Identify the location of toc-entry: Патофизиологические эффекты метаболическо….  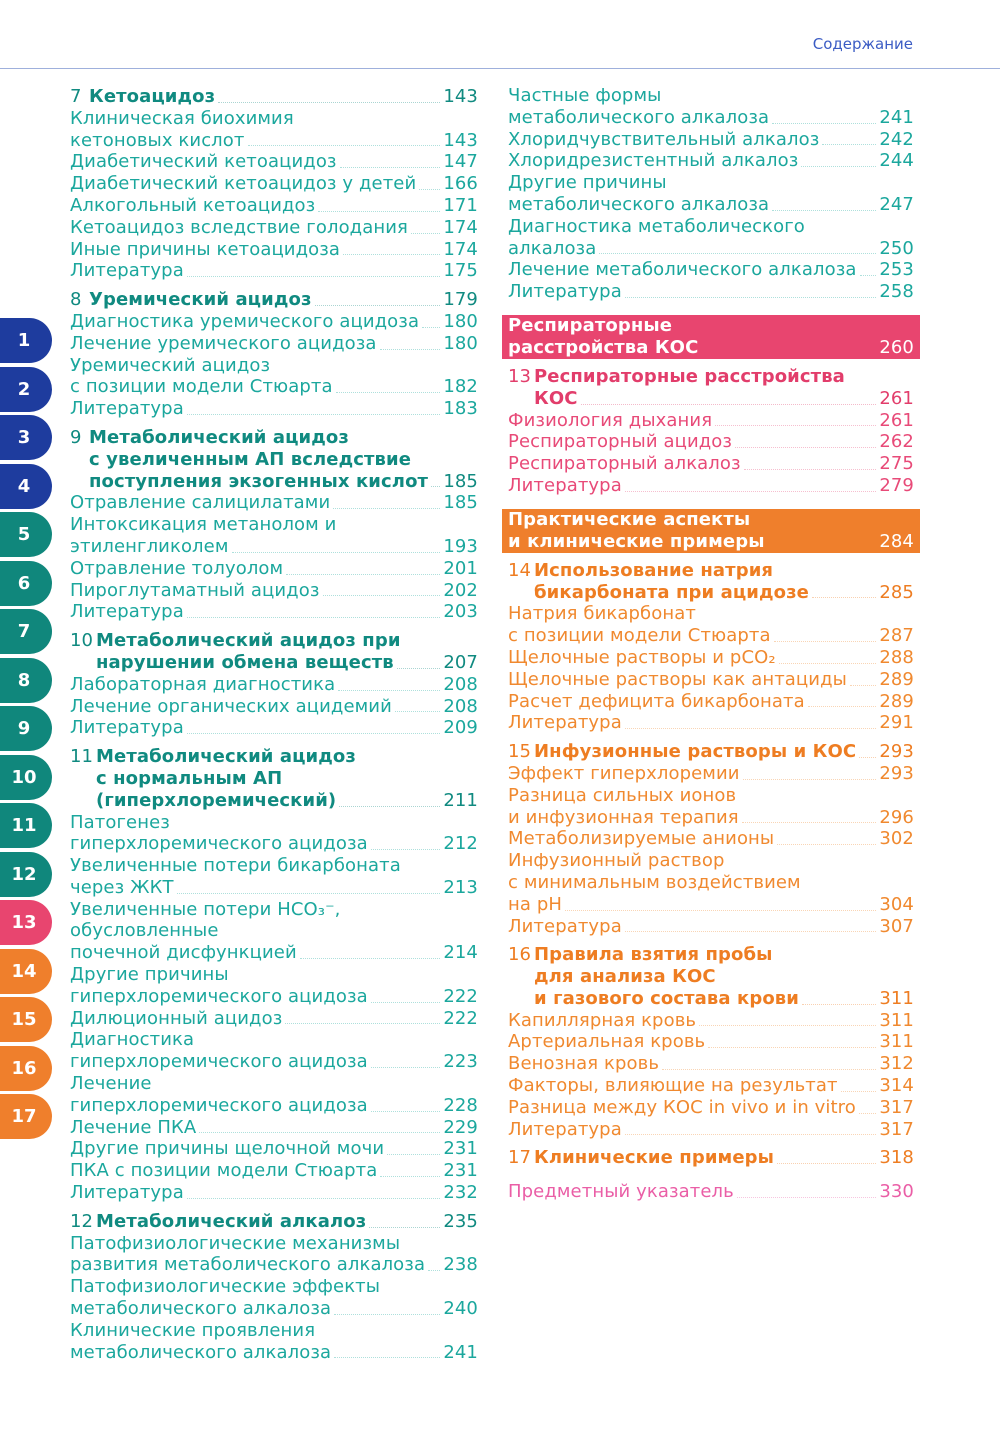
(274, 1298).